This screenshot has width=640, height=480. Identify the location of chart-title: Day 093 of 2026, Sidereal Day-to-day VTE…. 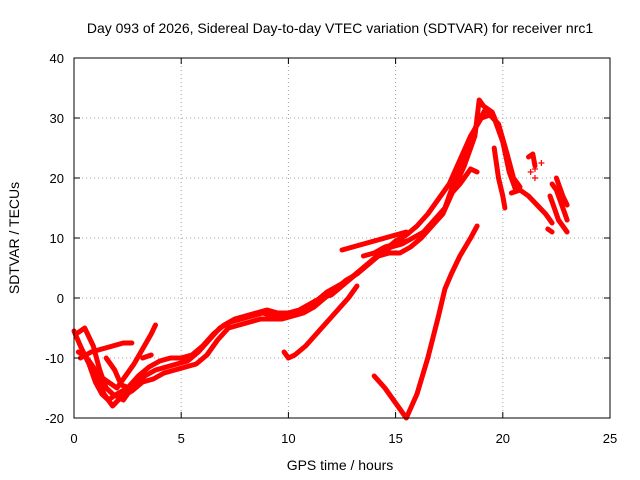
(340, 28).